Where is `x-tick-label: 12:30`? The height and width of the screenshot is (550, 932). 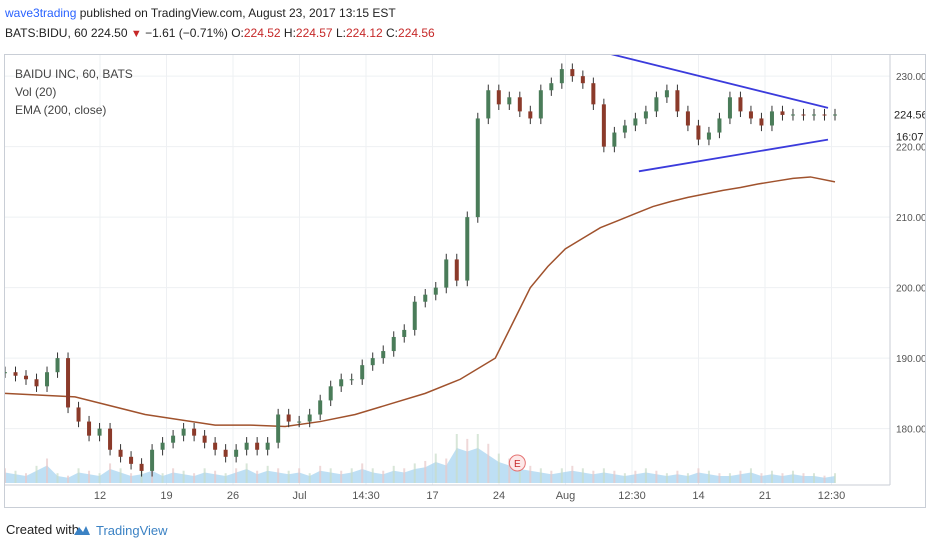
x-tick-label: 12:30 is located at coordinates (832, 496).